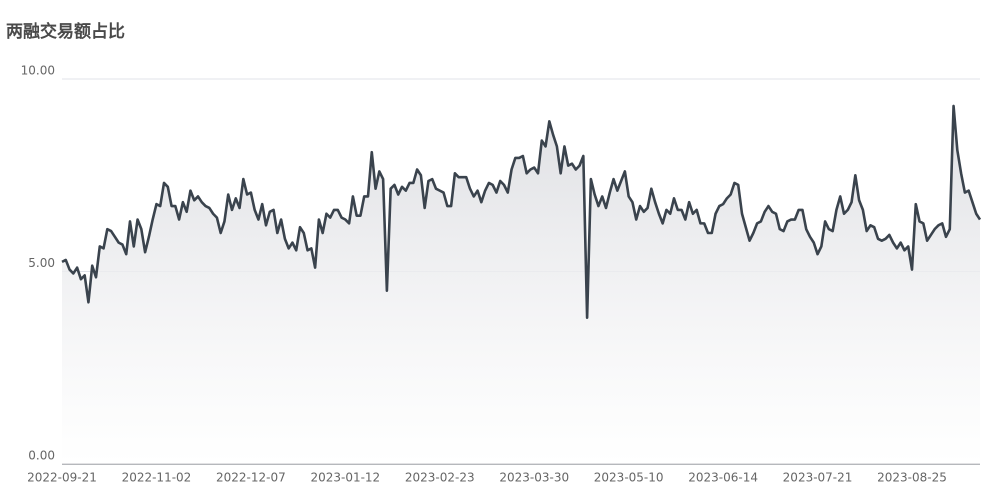  I want to click on y-tick-label: 5.00, so click(41, 263).